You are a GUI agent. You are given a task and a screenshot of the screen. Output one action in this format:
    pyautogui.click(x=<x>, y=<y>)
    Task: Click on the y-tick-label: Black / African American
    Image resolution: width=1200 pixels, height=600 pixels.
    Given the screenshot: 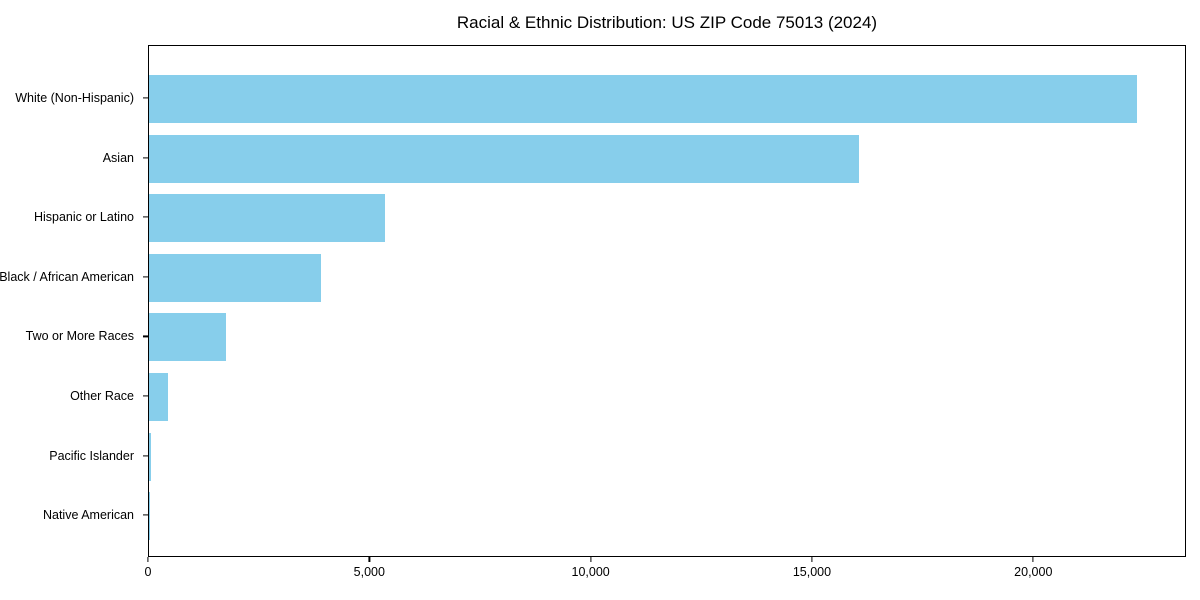 What is the action you would take?
    pyautogui.click(x=67, y=276)
    